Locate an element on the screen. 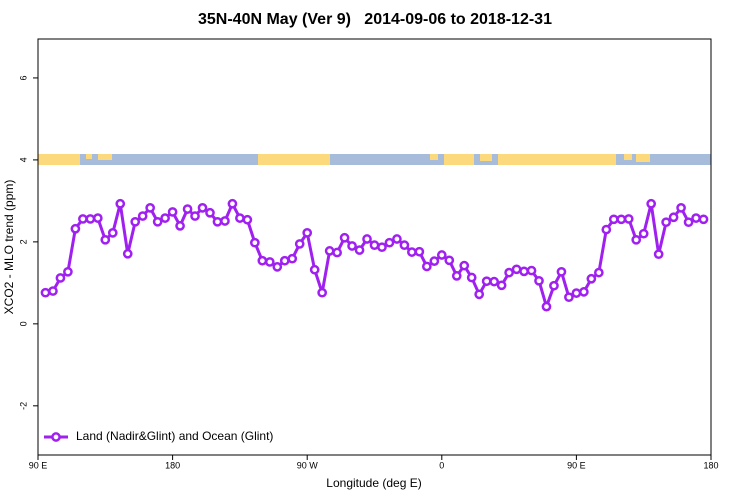 The height and width of the screenshot is (500, 750). legend-marker is located at coordinates (56, 437).